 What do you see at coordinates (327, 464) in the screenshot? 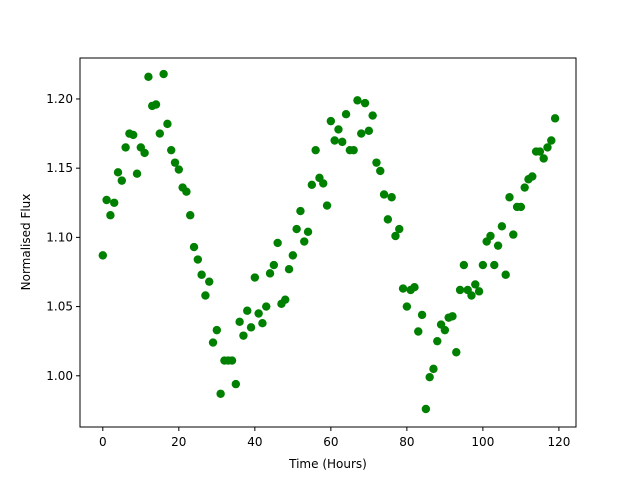
I see `x-axis-label: Time (Hours)` at bounding box center [327, 464].